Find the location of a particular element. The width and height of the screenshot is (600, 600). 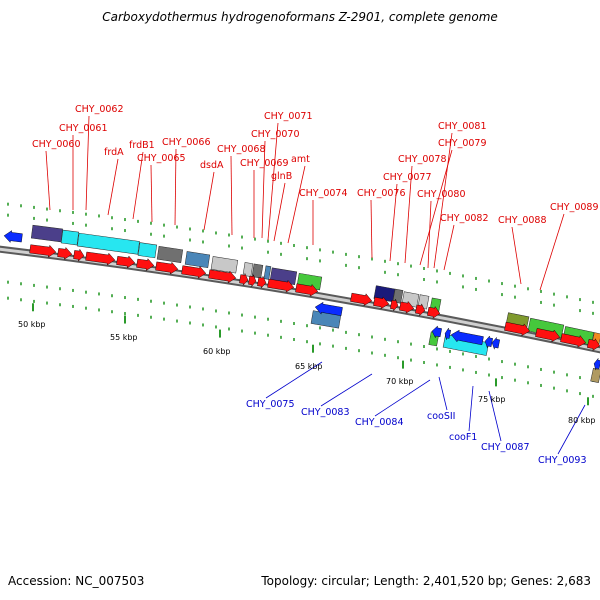

forward-gene-label: CHY_0081 is located at coordinates (462, 126).